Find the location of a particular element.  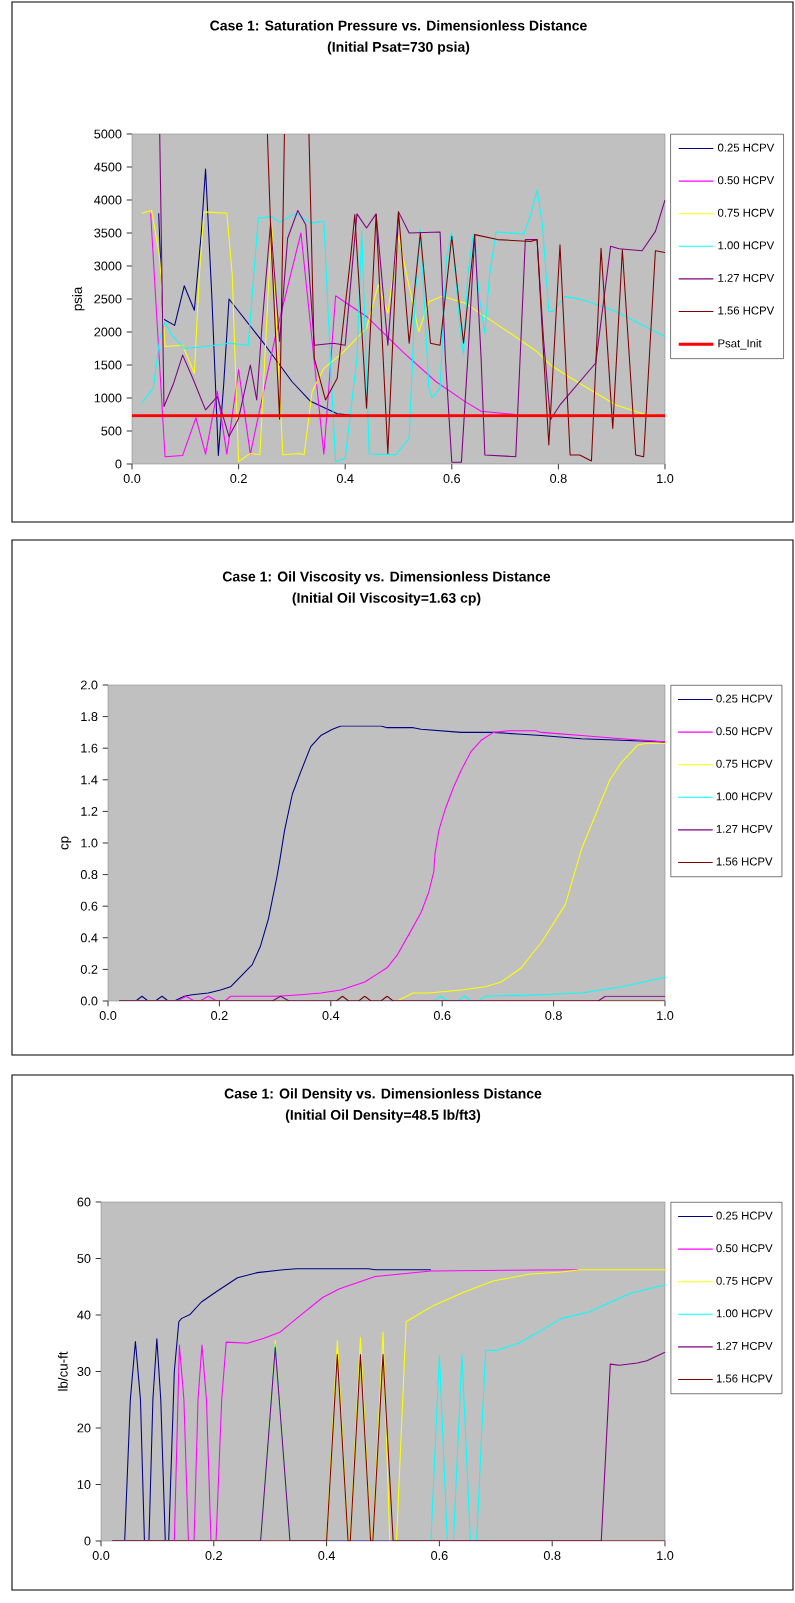

y-tick-label: 3000 is located at coordinates (108, 266).